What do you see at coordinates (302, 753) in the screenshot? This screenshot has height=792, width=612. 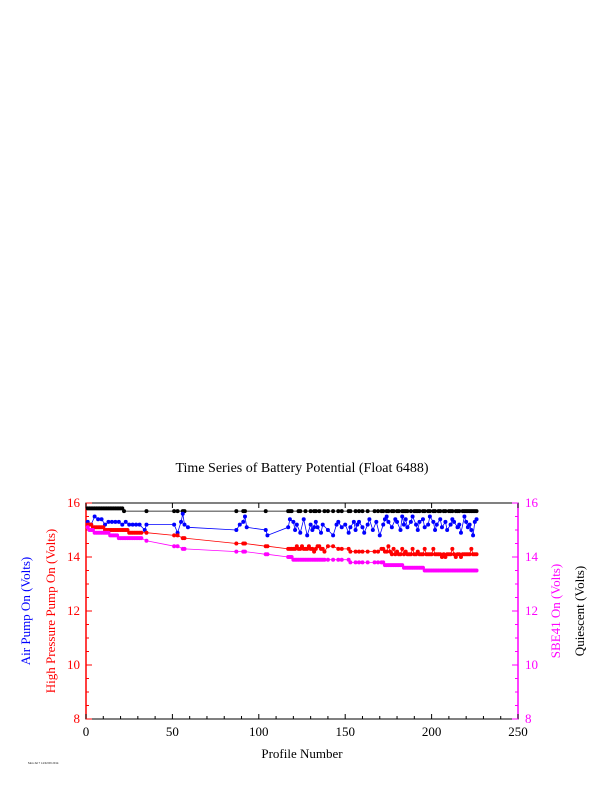 I see `x-axis-label: Profile Number` at bounding box center [302, 753].